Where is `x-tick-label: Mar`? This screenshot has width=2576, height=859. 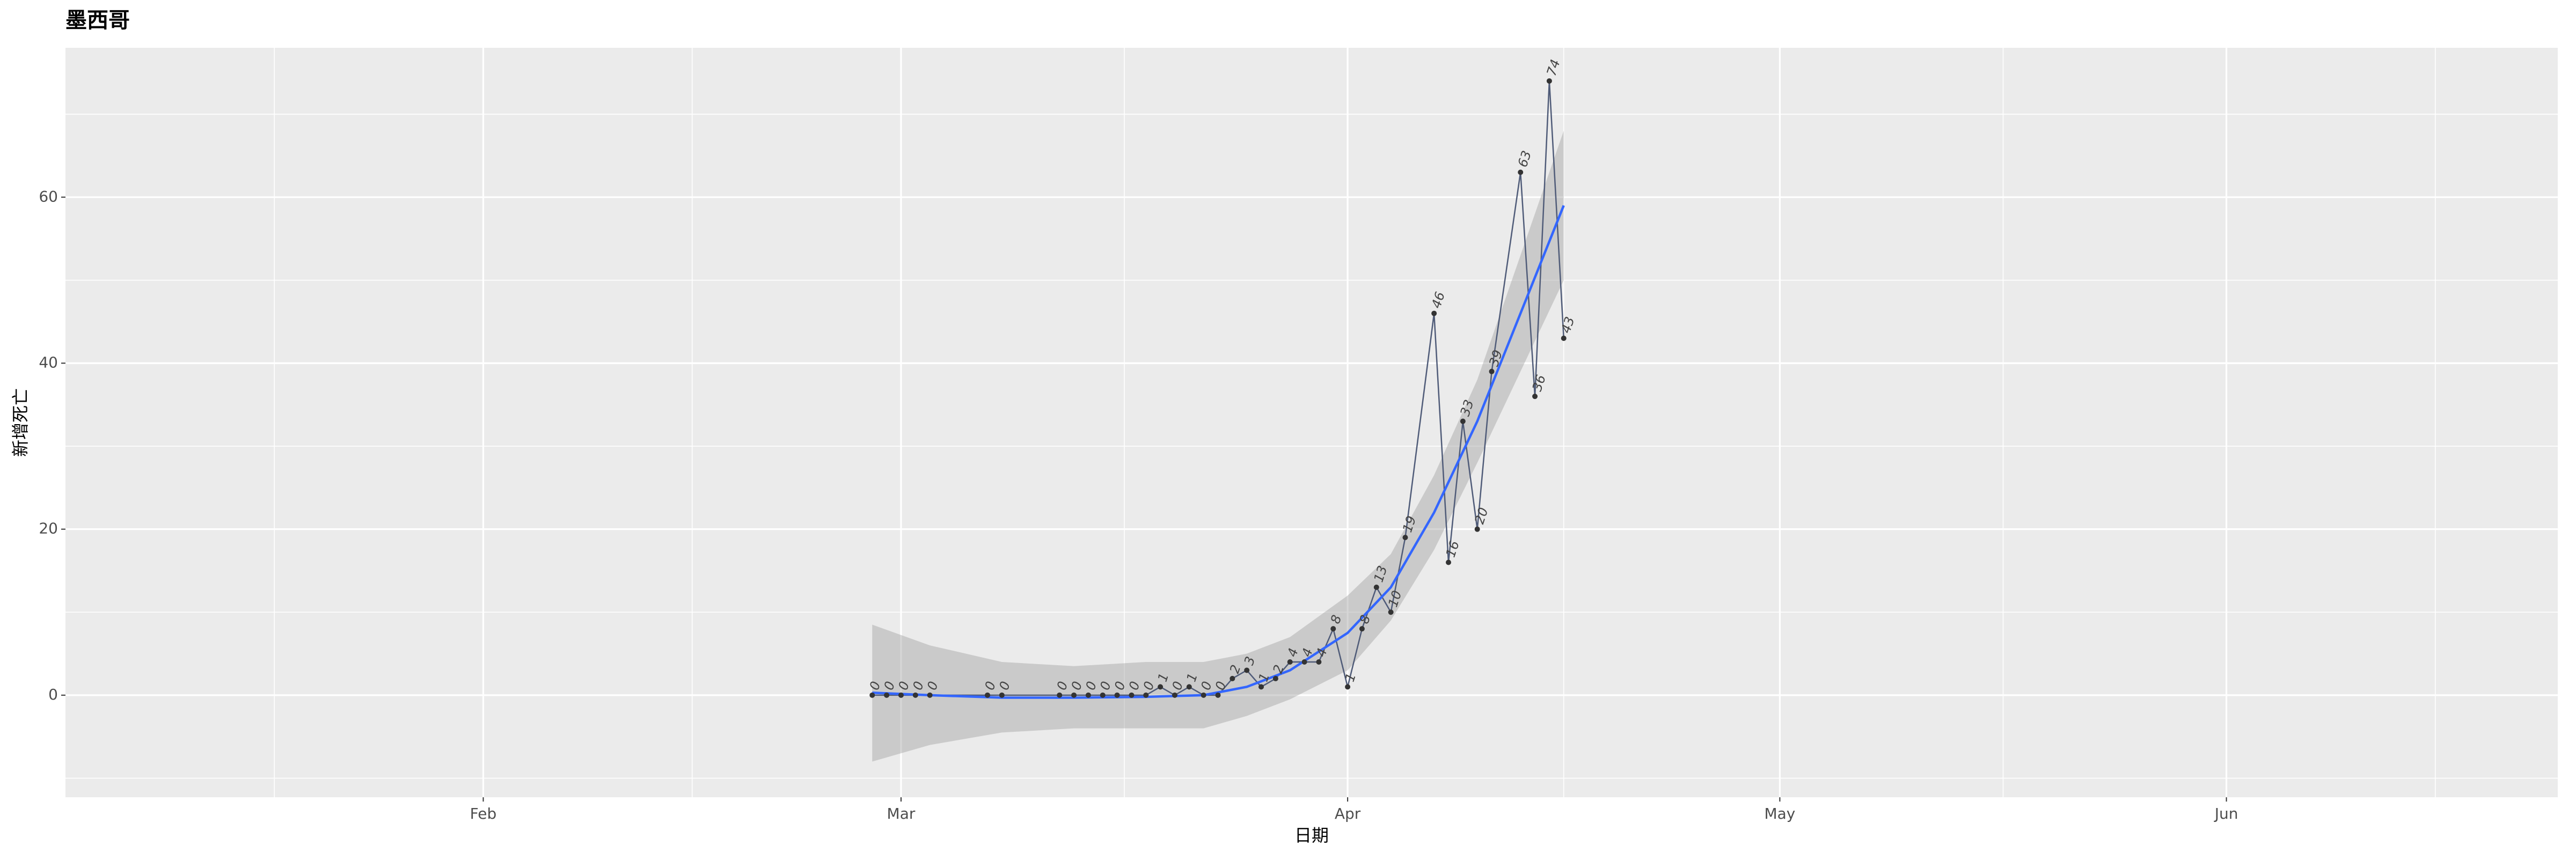
x-tick-label: Mar is located at coordinates (901, 813).